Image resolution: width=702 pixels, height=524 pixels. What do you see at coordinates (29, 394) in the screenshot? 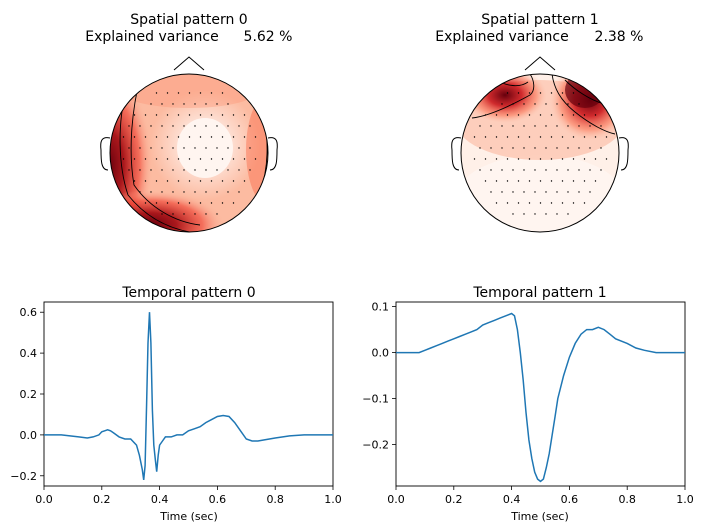
I see `temporal-chart-0-ytick-label: 0.2` at bounding box center [29, 394].